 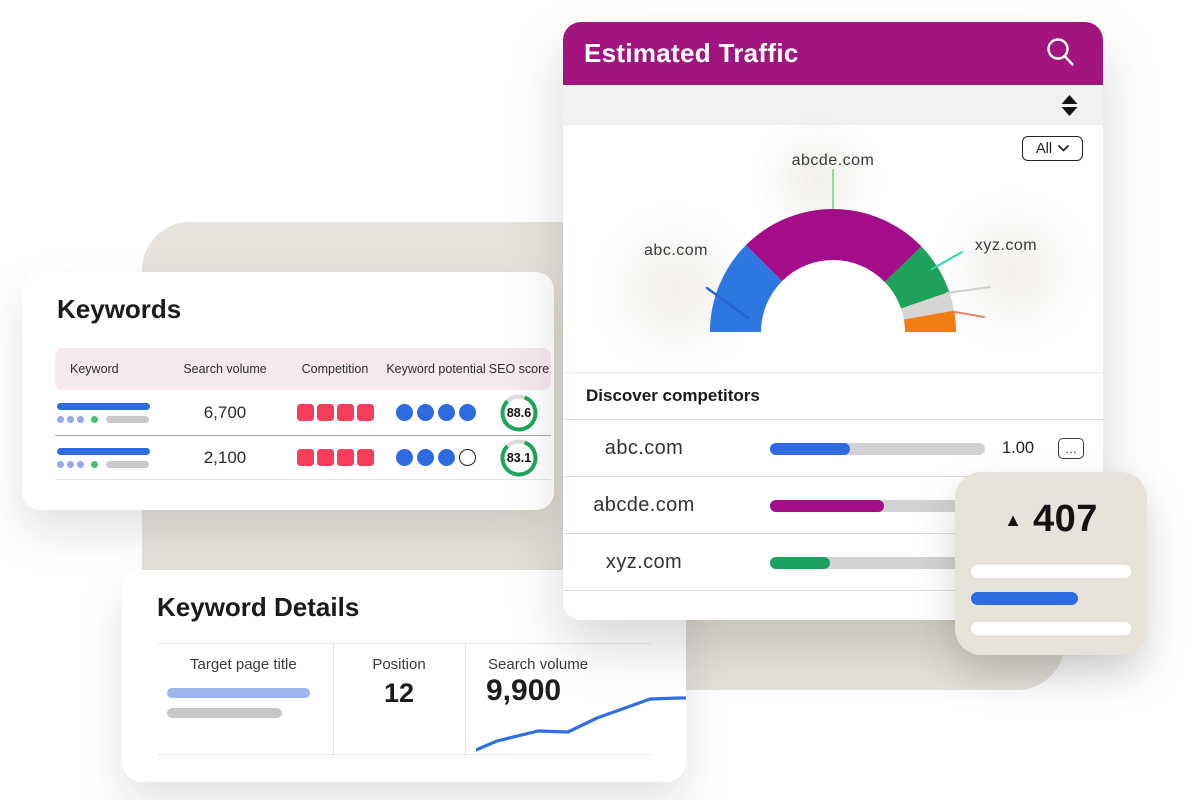 I want to click on keyword-table-row: 2,100 83.1, so click(x=303, y=457).